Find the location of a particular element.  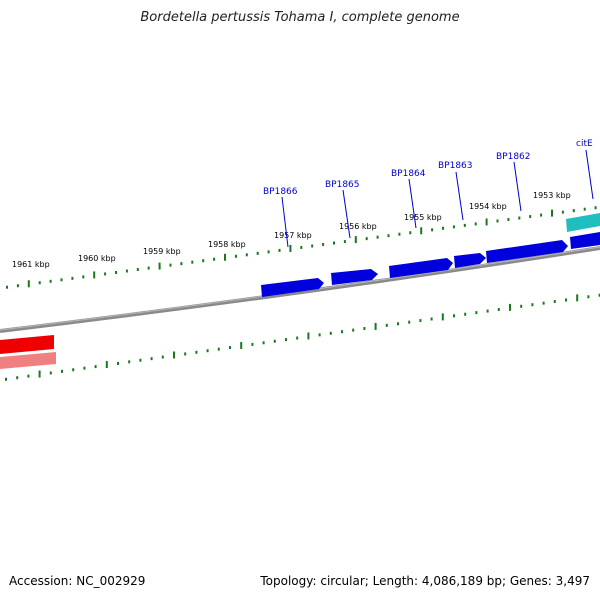

gene-pink-block is located at coordinates (28, 360).